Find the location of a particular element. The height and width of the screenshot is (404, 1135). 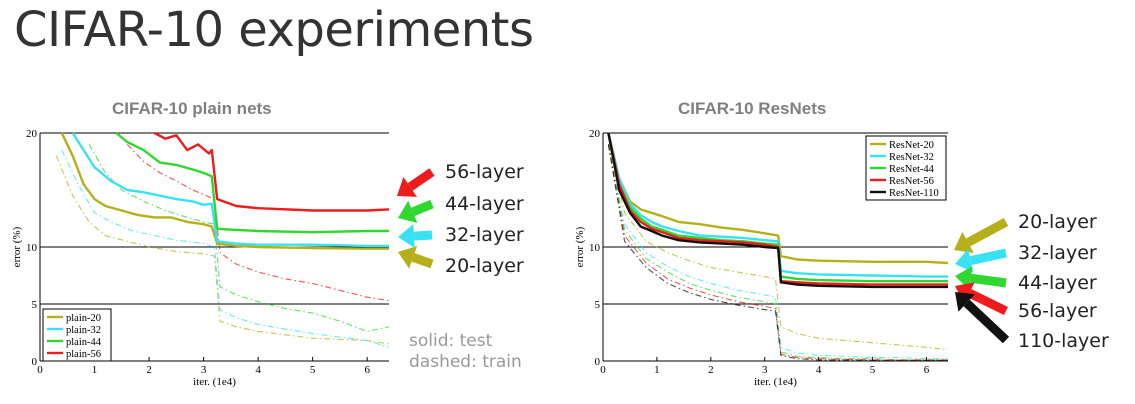

series-line-plain-20-solid is located at coordinates (224, 191).